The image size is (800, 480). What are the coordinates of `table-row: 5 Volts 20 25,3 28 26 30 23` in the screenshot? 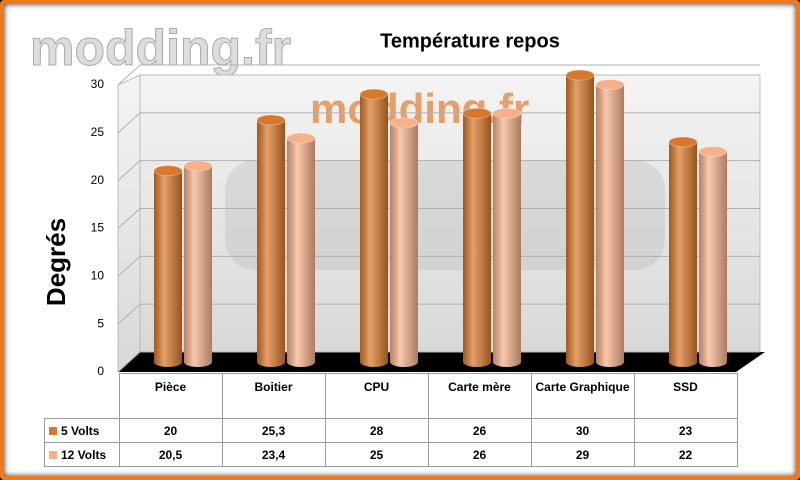 It's located at (391, 430).